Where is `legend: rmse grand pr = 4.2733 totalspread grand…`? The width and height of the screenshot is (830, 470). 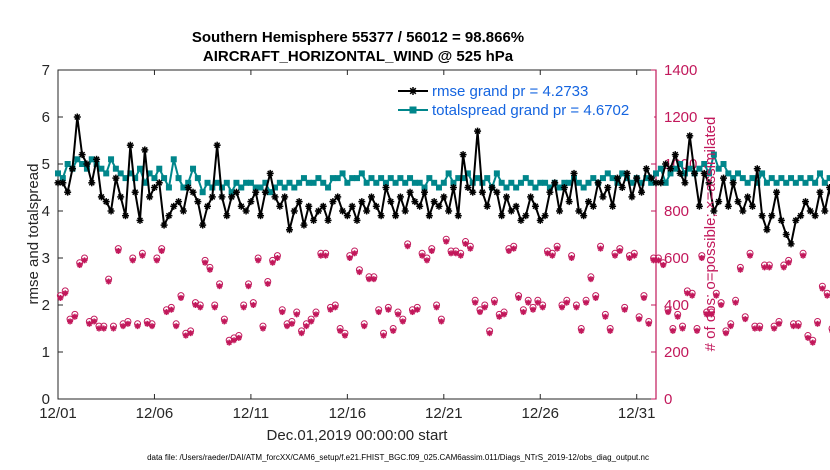
legend: rmse grand pr = 4.2733 totalspread grand… is located at coordinates (523, 98).